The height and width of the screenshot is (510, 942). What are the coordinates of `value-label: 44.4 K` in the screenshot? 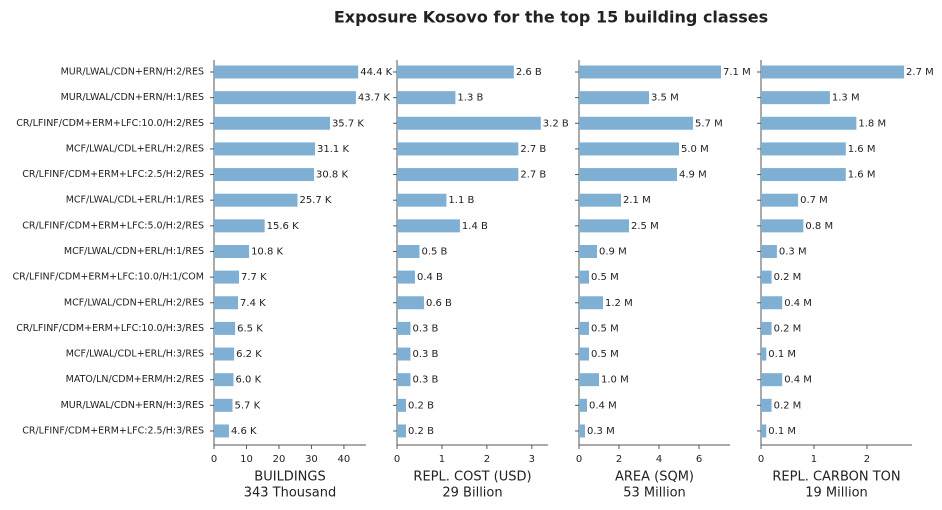 It's located at (376, 72).